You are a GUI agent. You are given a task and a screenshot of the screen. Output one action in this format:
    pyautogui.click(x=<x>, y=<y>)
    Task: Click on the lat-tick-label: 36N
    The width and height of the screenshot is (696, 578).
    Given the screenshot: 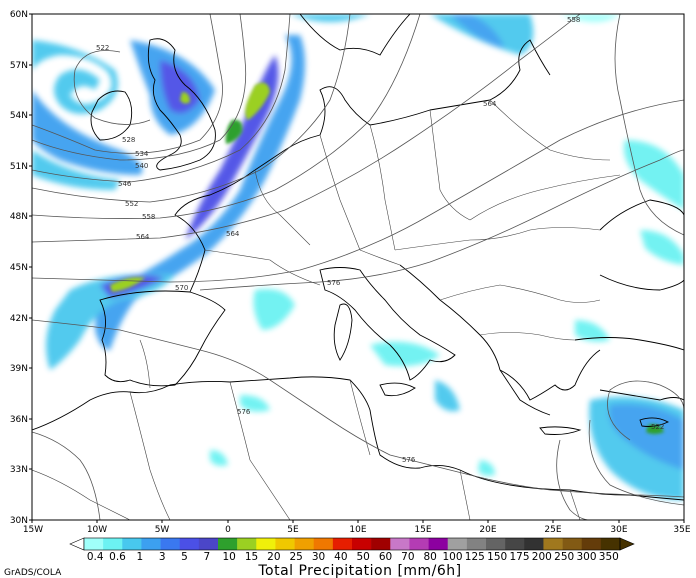 What is the action you would take?
    pyautogui.click(x=19, y=420)
    